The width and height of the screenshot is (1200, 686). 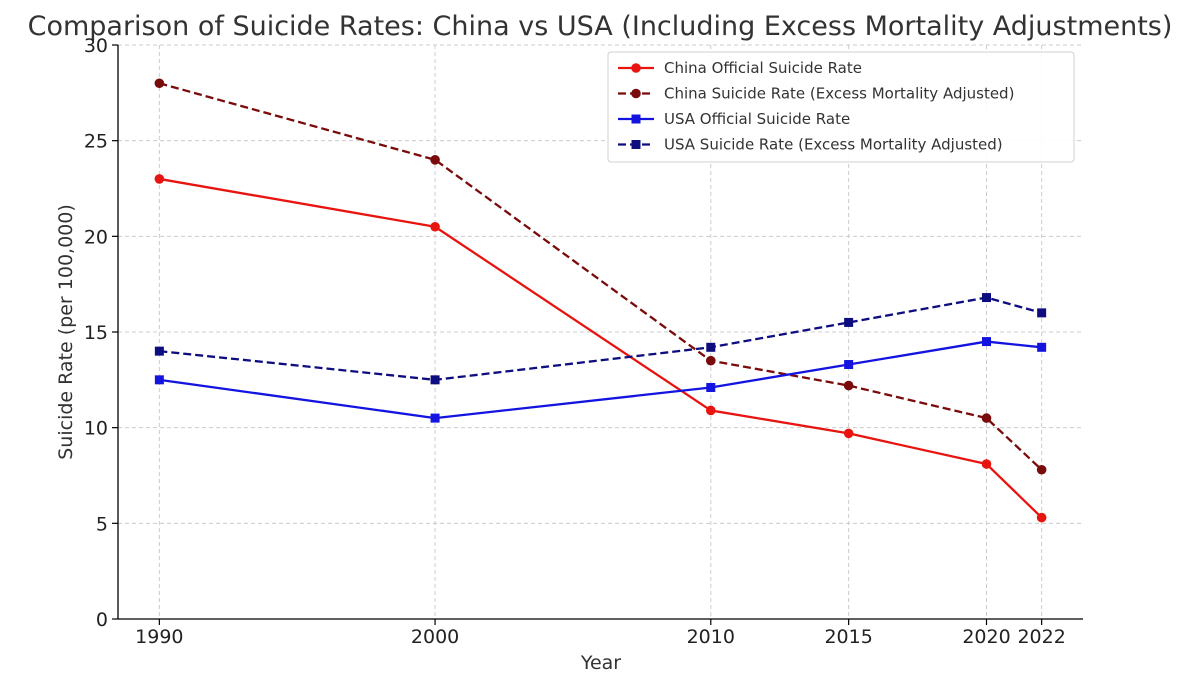 What do you see at coordinates (1041, 637) in the screenshot?
I see `x-tick-label: 2022` at bounding box center [1041, 637].